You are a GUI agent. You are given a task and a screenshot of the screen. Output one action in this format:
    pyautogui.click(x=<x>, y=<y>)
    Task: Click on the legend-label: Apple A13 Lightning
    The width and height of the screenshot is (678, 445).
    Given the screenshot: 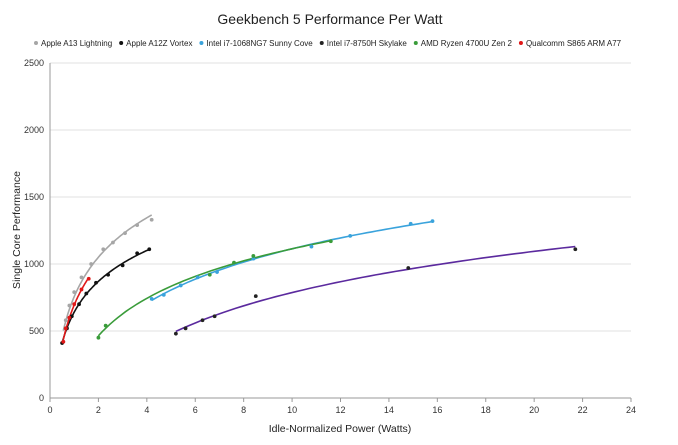 What is the action you would take?
    pyautogui.click(x=76, y=43)
    